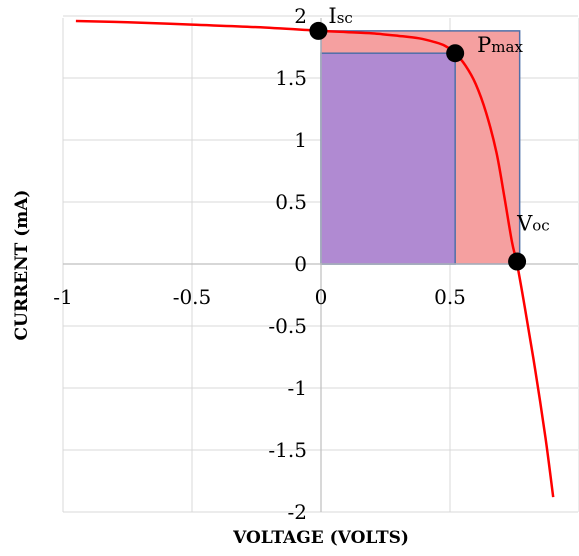 Image resolution: width=579 pixels, height=556 pixels. What do you see at coordinates (62, 297) in the screenshot?
I see `x-tick-label: -1` at bounding box center [62, 297].